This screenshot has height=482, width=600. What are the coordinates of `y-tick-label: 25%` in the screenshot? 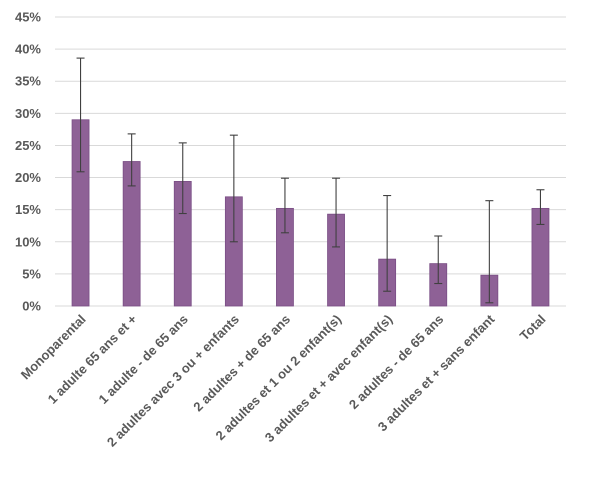 It's located at (28, 145).